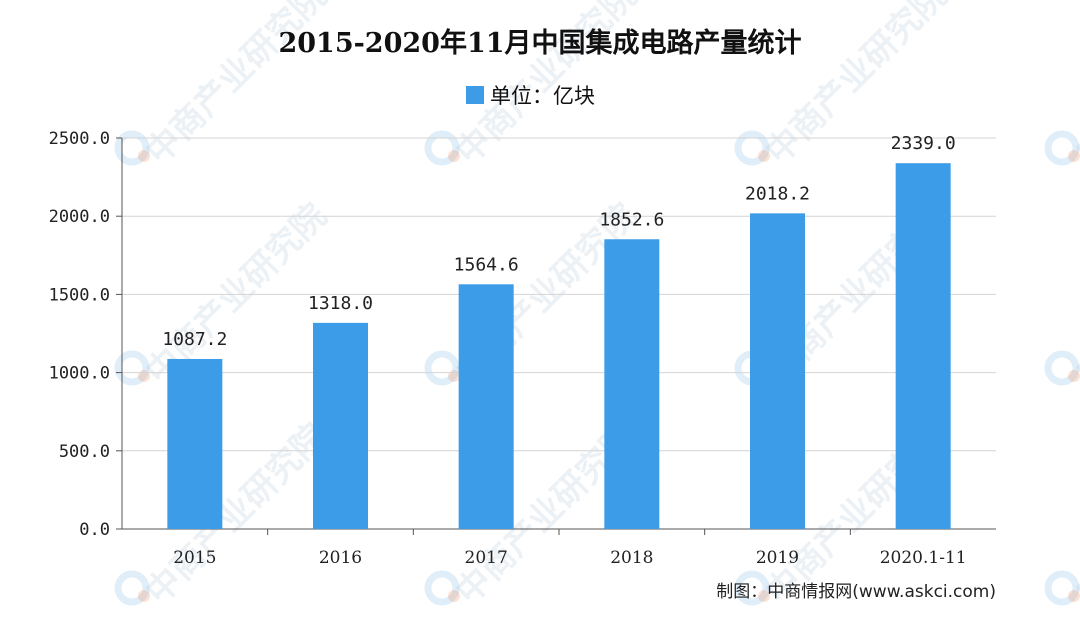 This screenshot has width=1080, height=617. Describe the element at coordinates (777, 193) in the screenshot. I see `bar-value-label: 2018.2` at that location.